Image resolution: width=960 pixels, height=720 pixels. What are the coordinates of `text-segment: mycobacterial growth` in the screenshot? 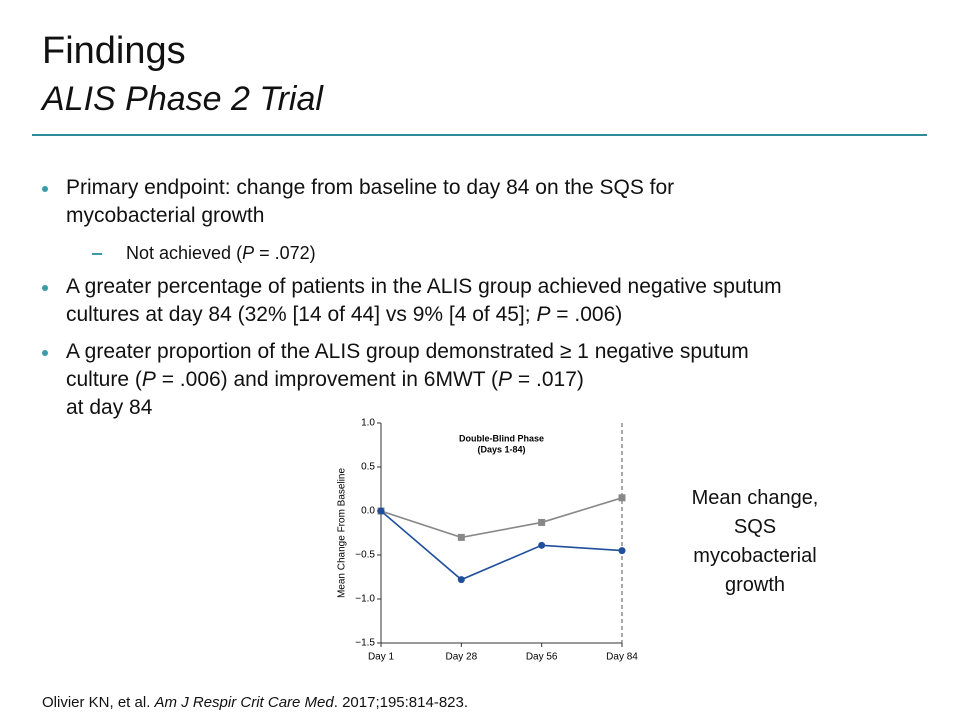 It's located at (165, 215).